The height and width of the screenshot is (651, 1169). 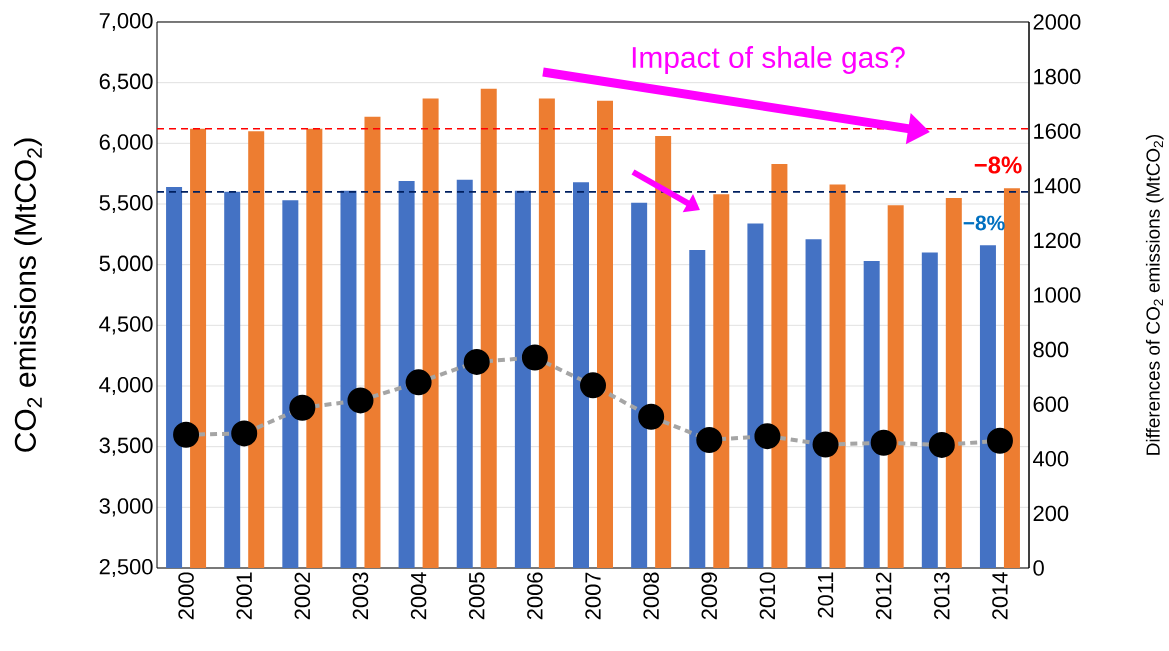 I want to click on annotation: Impact of shale gas?, so click(x=768, y=60).